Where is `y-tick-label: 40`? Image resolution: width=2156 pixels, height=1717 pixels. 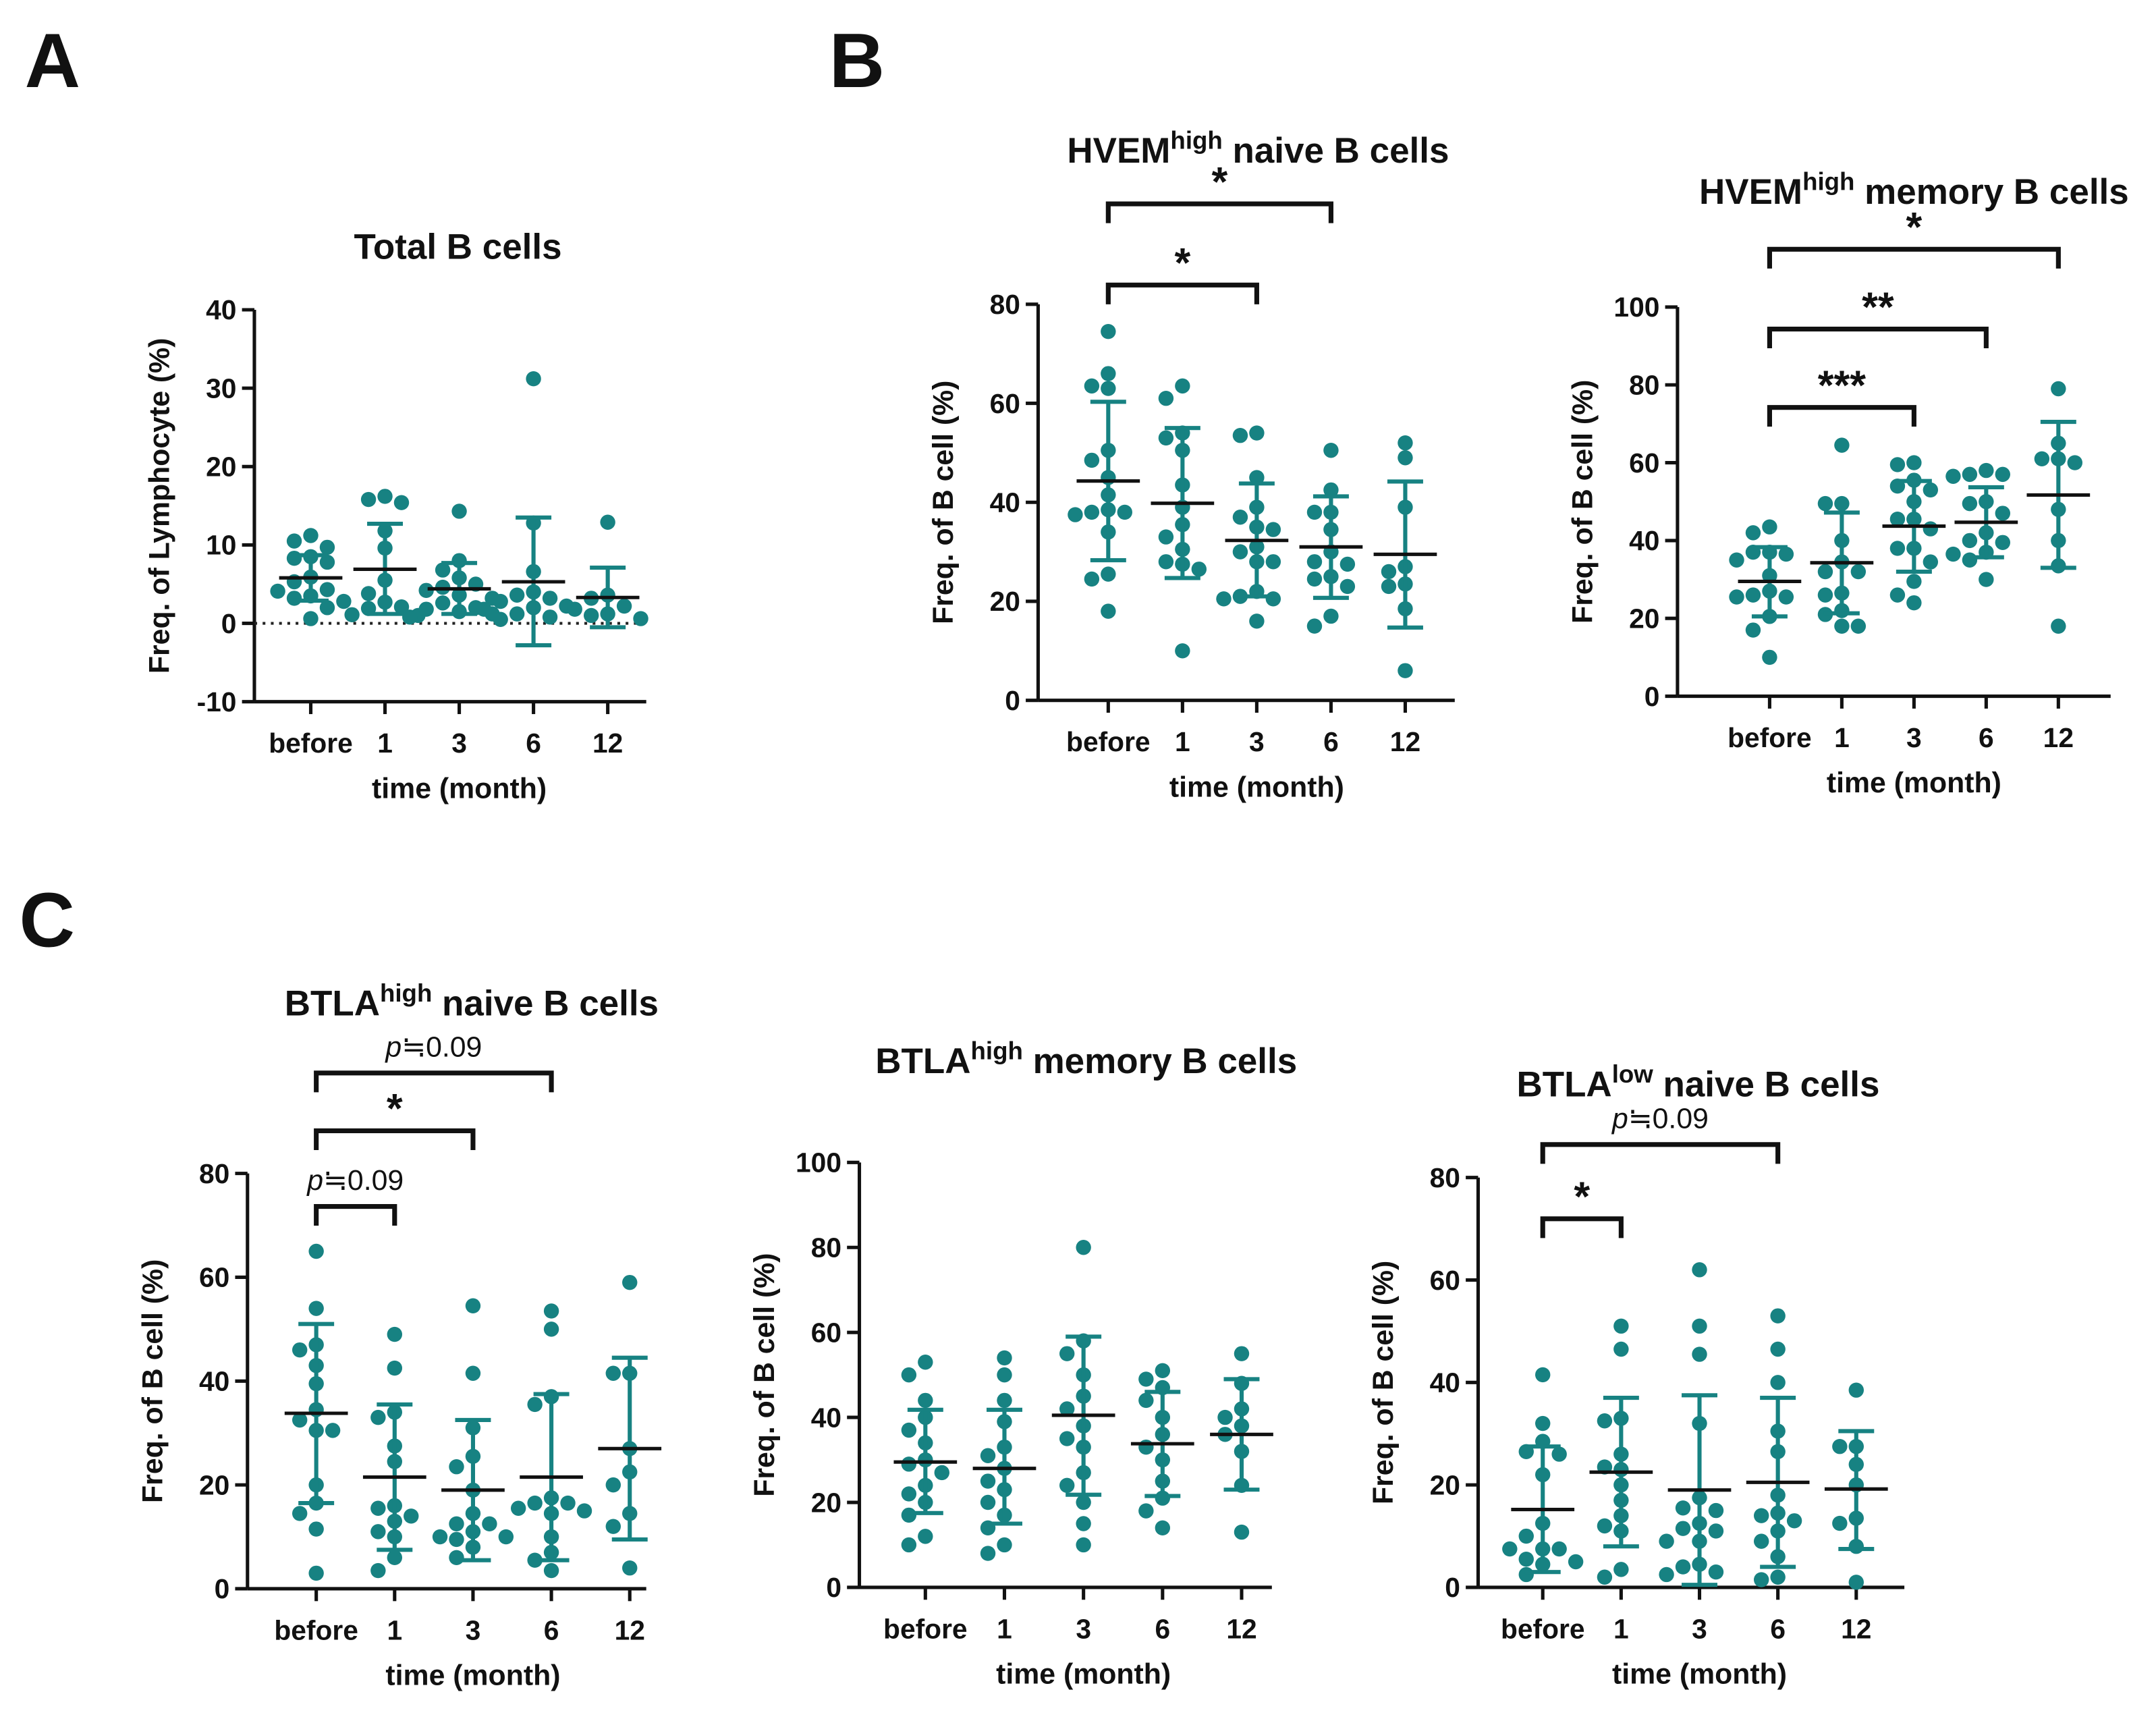
y-tick-label: 40 is located at coordinates (826, 1417).